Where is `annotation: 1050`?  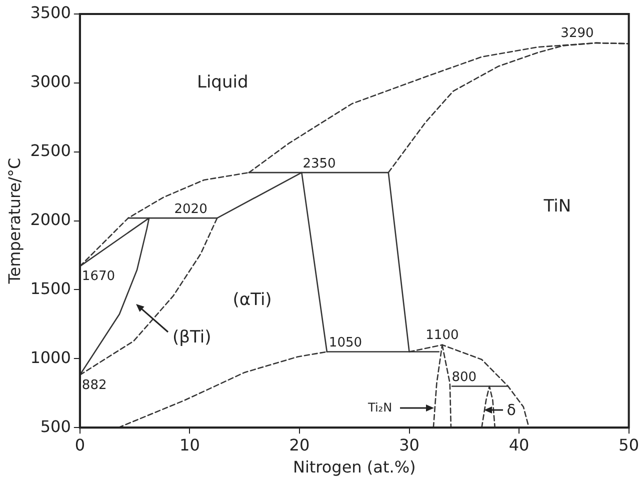 annotation: 1050 is located at coordinates (345, 343).